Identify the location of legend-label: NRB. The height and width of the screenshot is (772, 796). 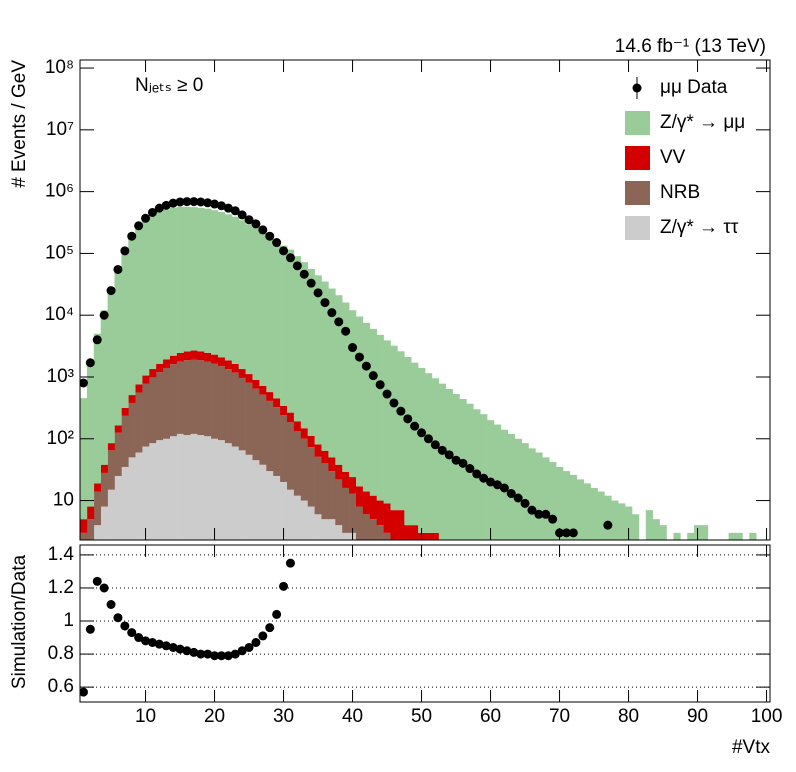
(680, 192).